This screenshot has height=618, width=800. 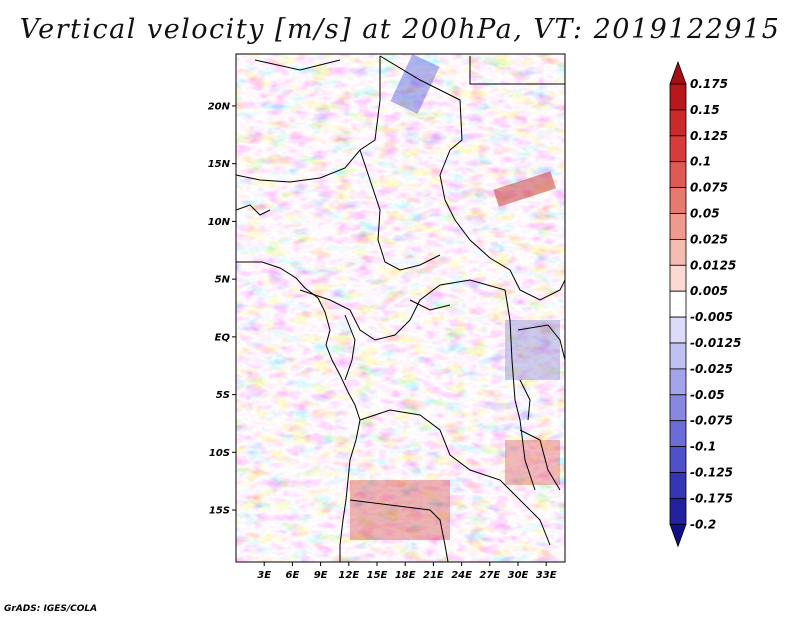 What do you see at coordinates (709, 291) in the screenshot?
I see `colorbar-label: 0.005` at bounding box center [709, 291].